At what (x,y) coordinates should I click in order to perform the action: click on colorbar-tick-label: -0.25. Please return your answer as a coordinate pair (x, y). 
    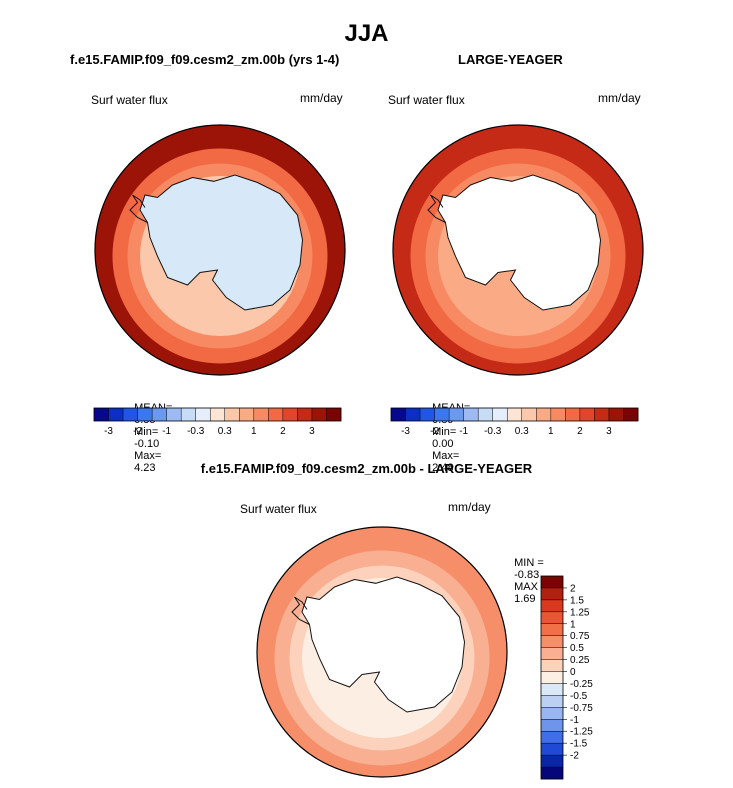
    Looking at the image, I should click on (581, 684).